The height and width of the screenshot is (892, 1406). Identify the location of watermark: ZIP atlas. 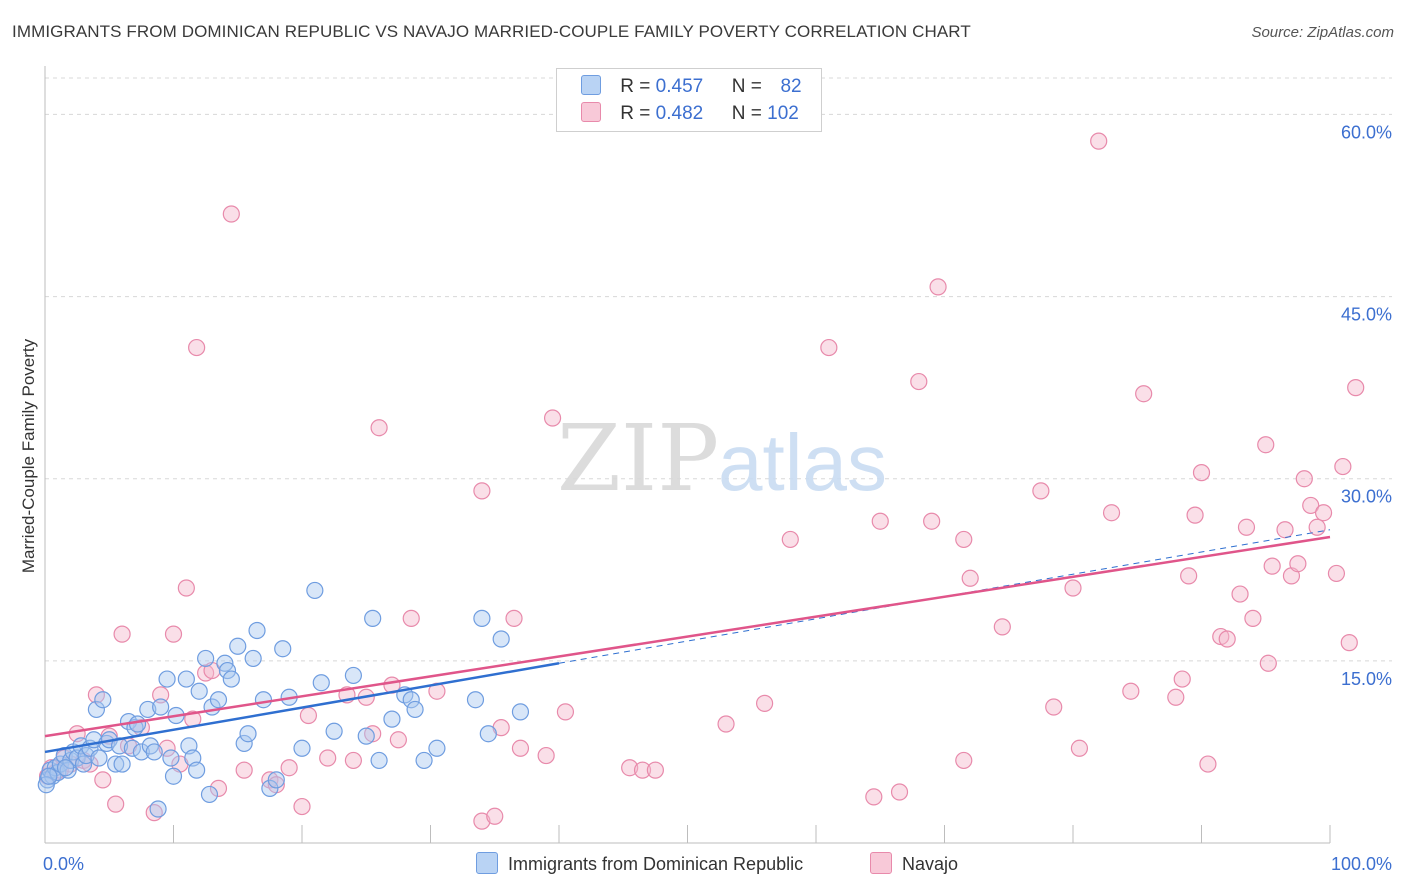
(722, 458).